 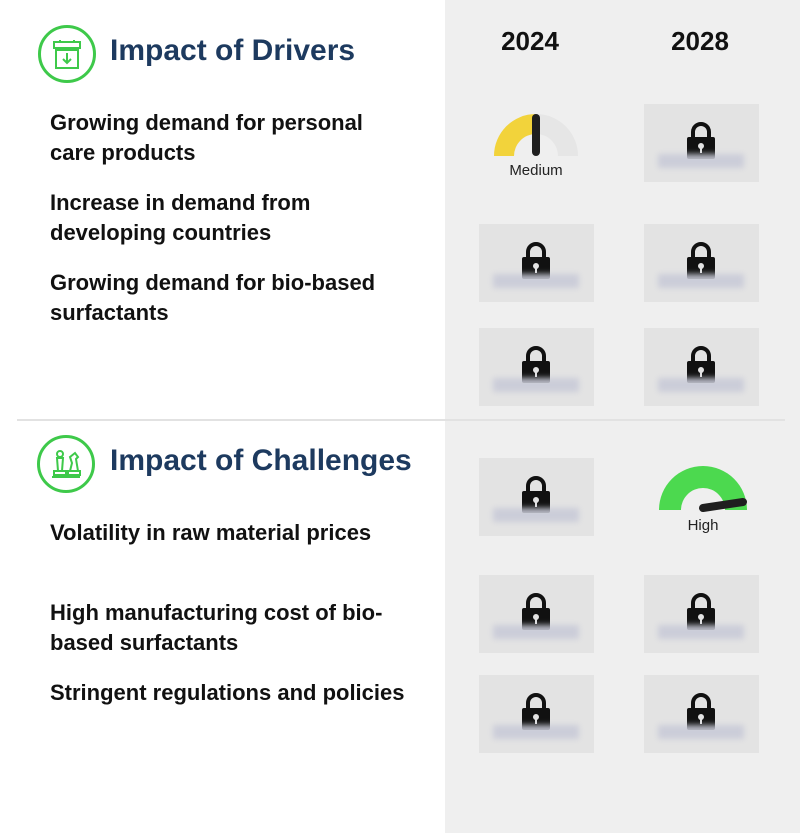 What do you see at coordinates (703, 525) in the screenshot?
I see `gauge-label-high: High` at bounding box center [703, 525].